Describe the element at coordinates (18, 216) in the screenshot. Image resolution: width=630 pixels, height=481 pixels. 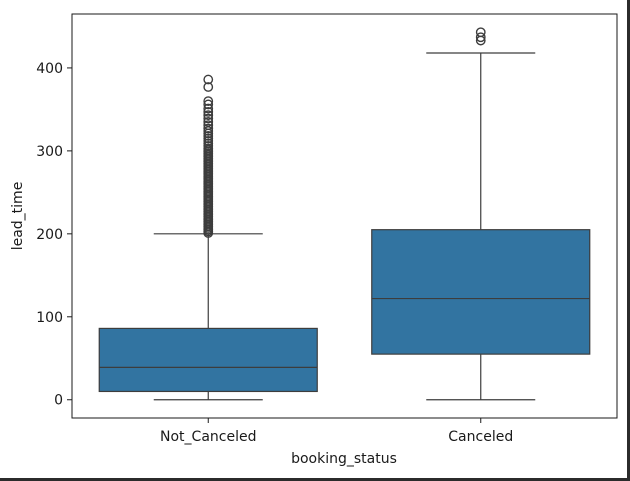
I see `y-axis-label: lead_time` at that location.